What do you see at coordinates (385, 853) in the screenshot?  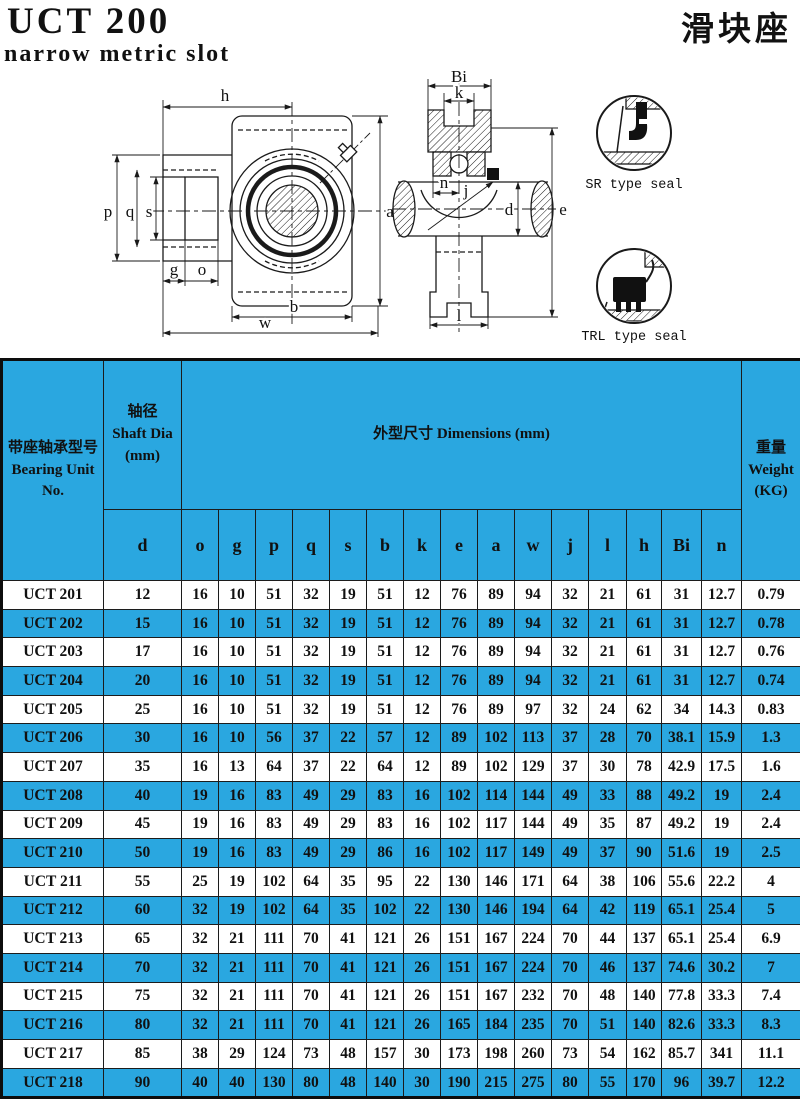 I see `dim-cell: 86` at bounding box center [385, 853].